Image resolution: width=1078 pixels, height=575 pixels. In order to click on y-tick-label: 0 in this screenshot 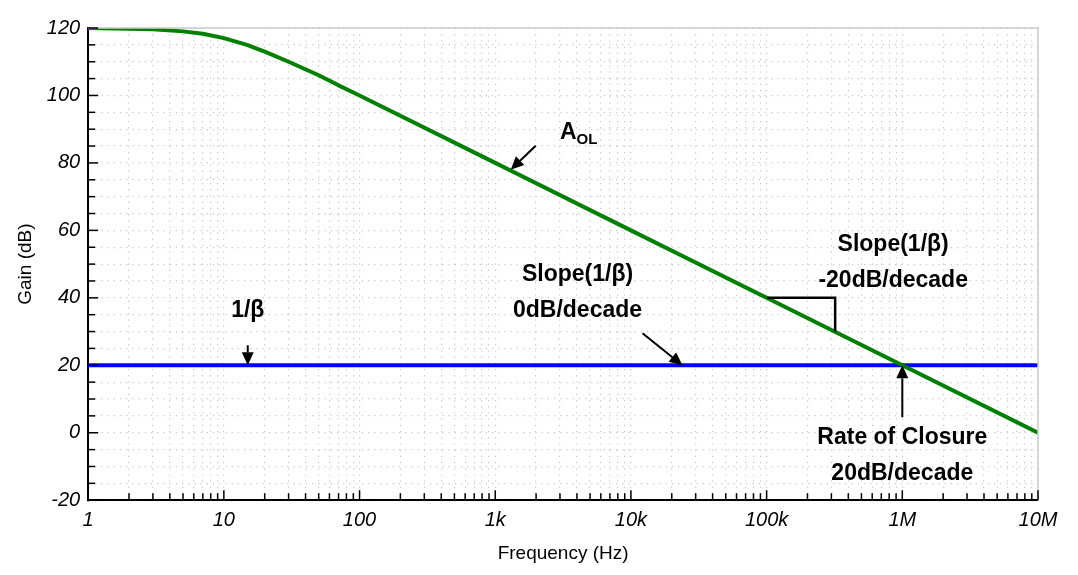, I will do `click(75, 431)`.